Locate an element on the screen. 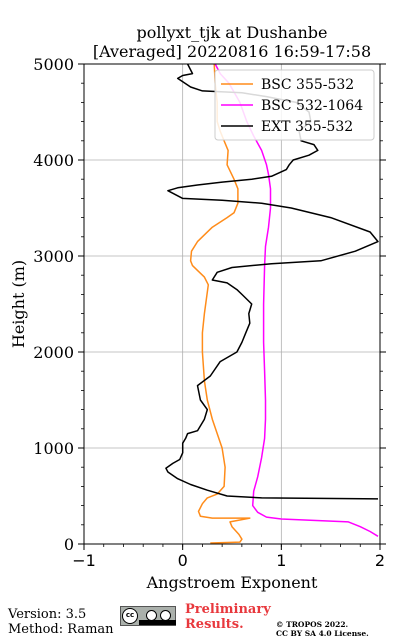  preliminary-line-2: Results. is located at coordinates (214, 624).